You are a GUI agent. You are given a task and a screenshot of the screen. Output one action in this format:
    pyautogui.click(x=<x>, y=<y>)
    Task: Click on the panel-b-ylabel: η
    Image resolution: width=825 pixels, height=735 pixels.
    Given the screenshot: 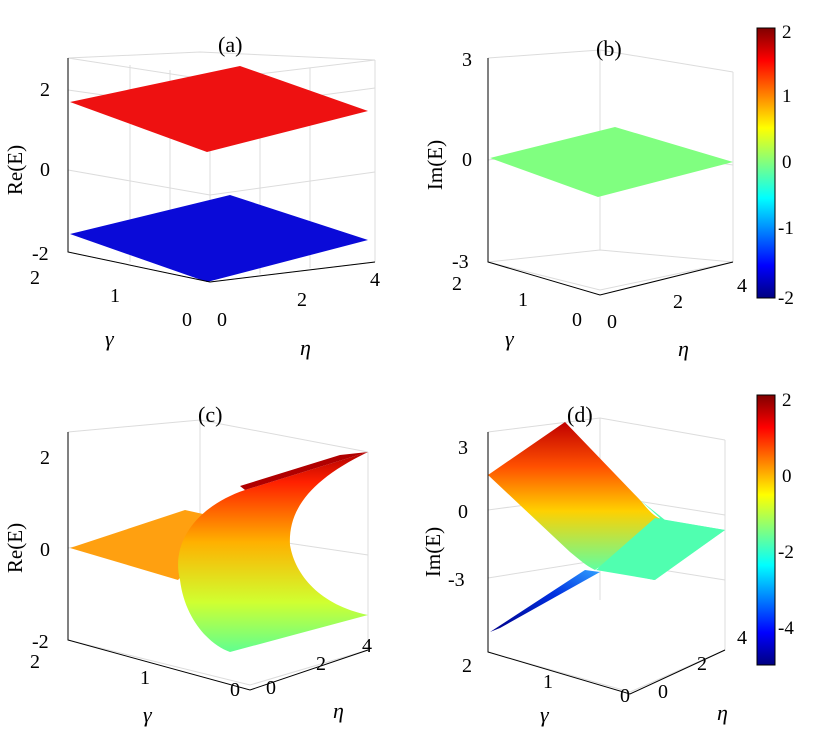 What is the action you would take?
    pyautogui.click(x=683, y=348)
    